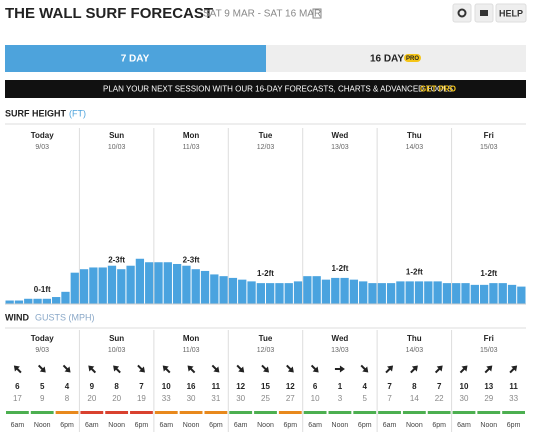 This screenshot has width=533, height=445. What do you see at coordinates (513, 398) in the screenshot?
I see `wind-gust: 33` at bounding box center [513, 398].